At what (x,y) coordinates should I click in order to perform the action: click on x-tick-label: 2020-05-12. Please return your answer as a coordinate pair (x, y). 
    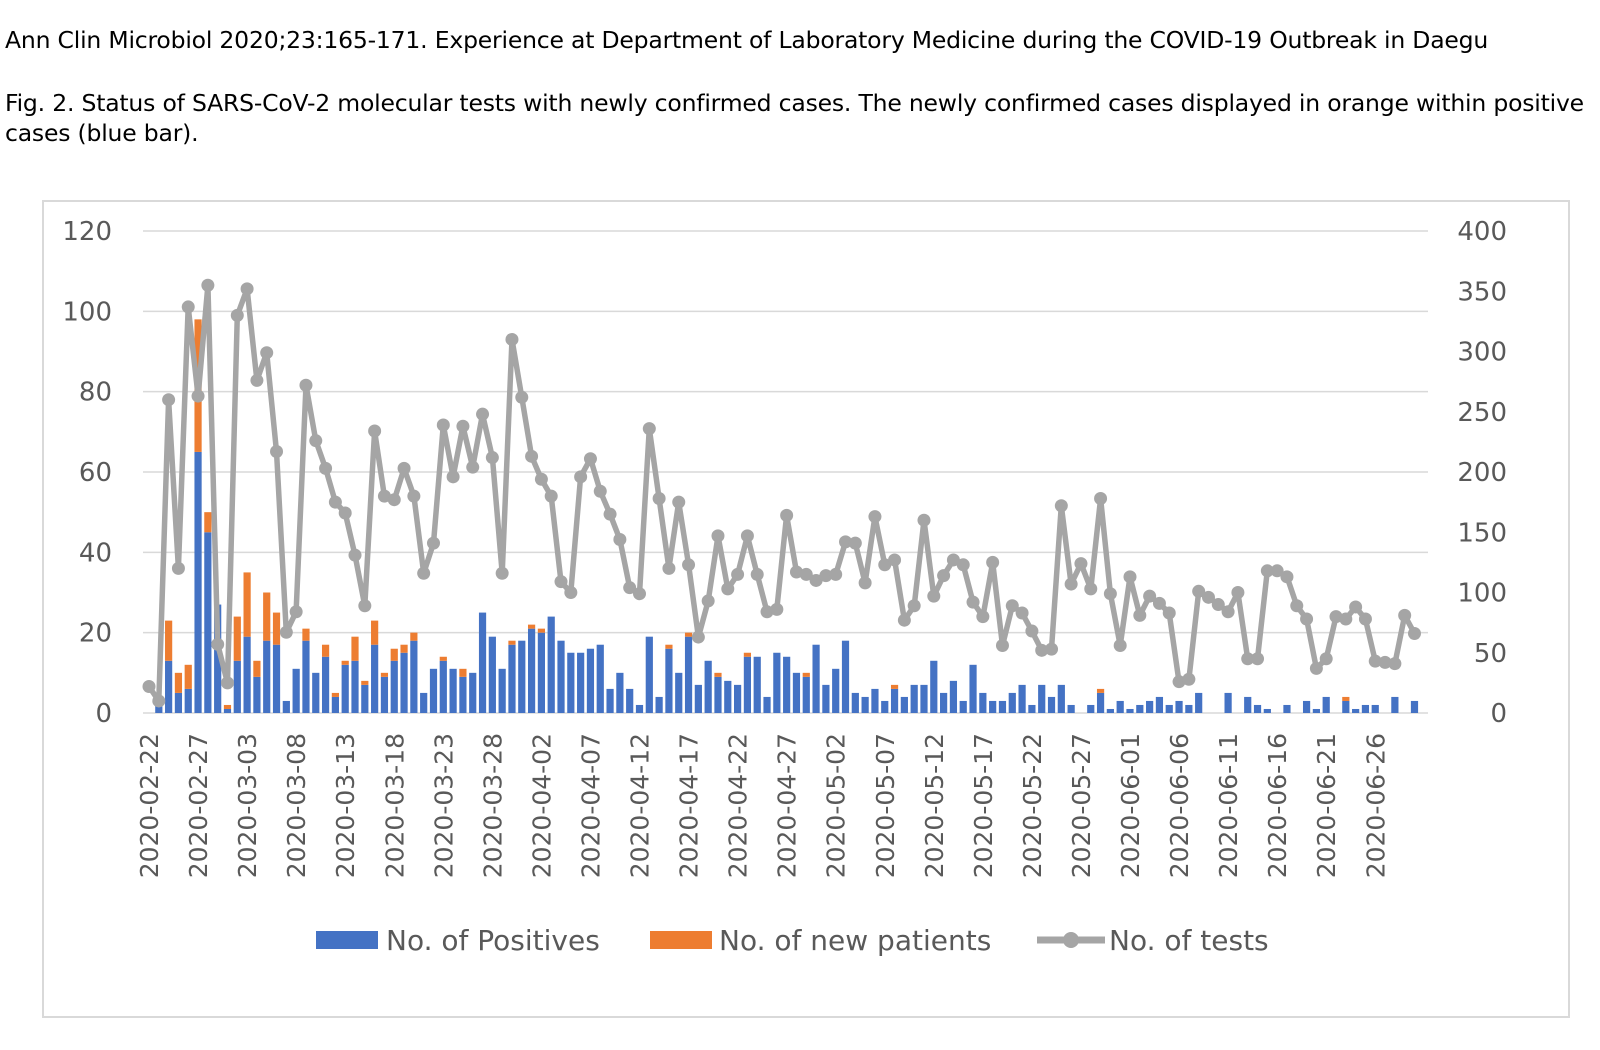
    Looking at the image, I should click on (934, 805).